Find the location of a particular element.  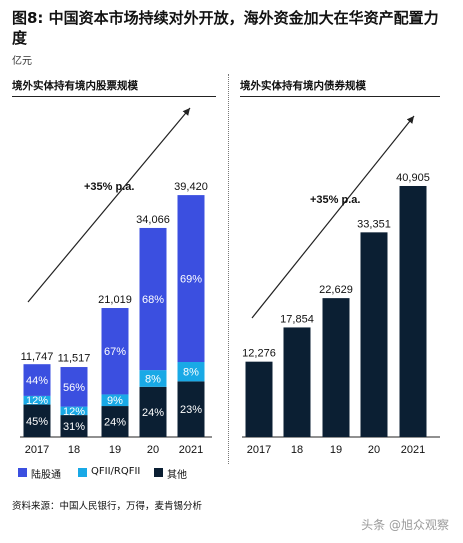

x-tick-right-2017: 2017 is located at coordinates (259, 450).